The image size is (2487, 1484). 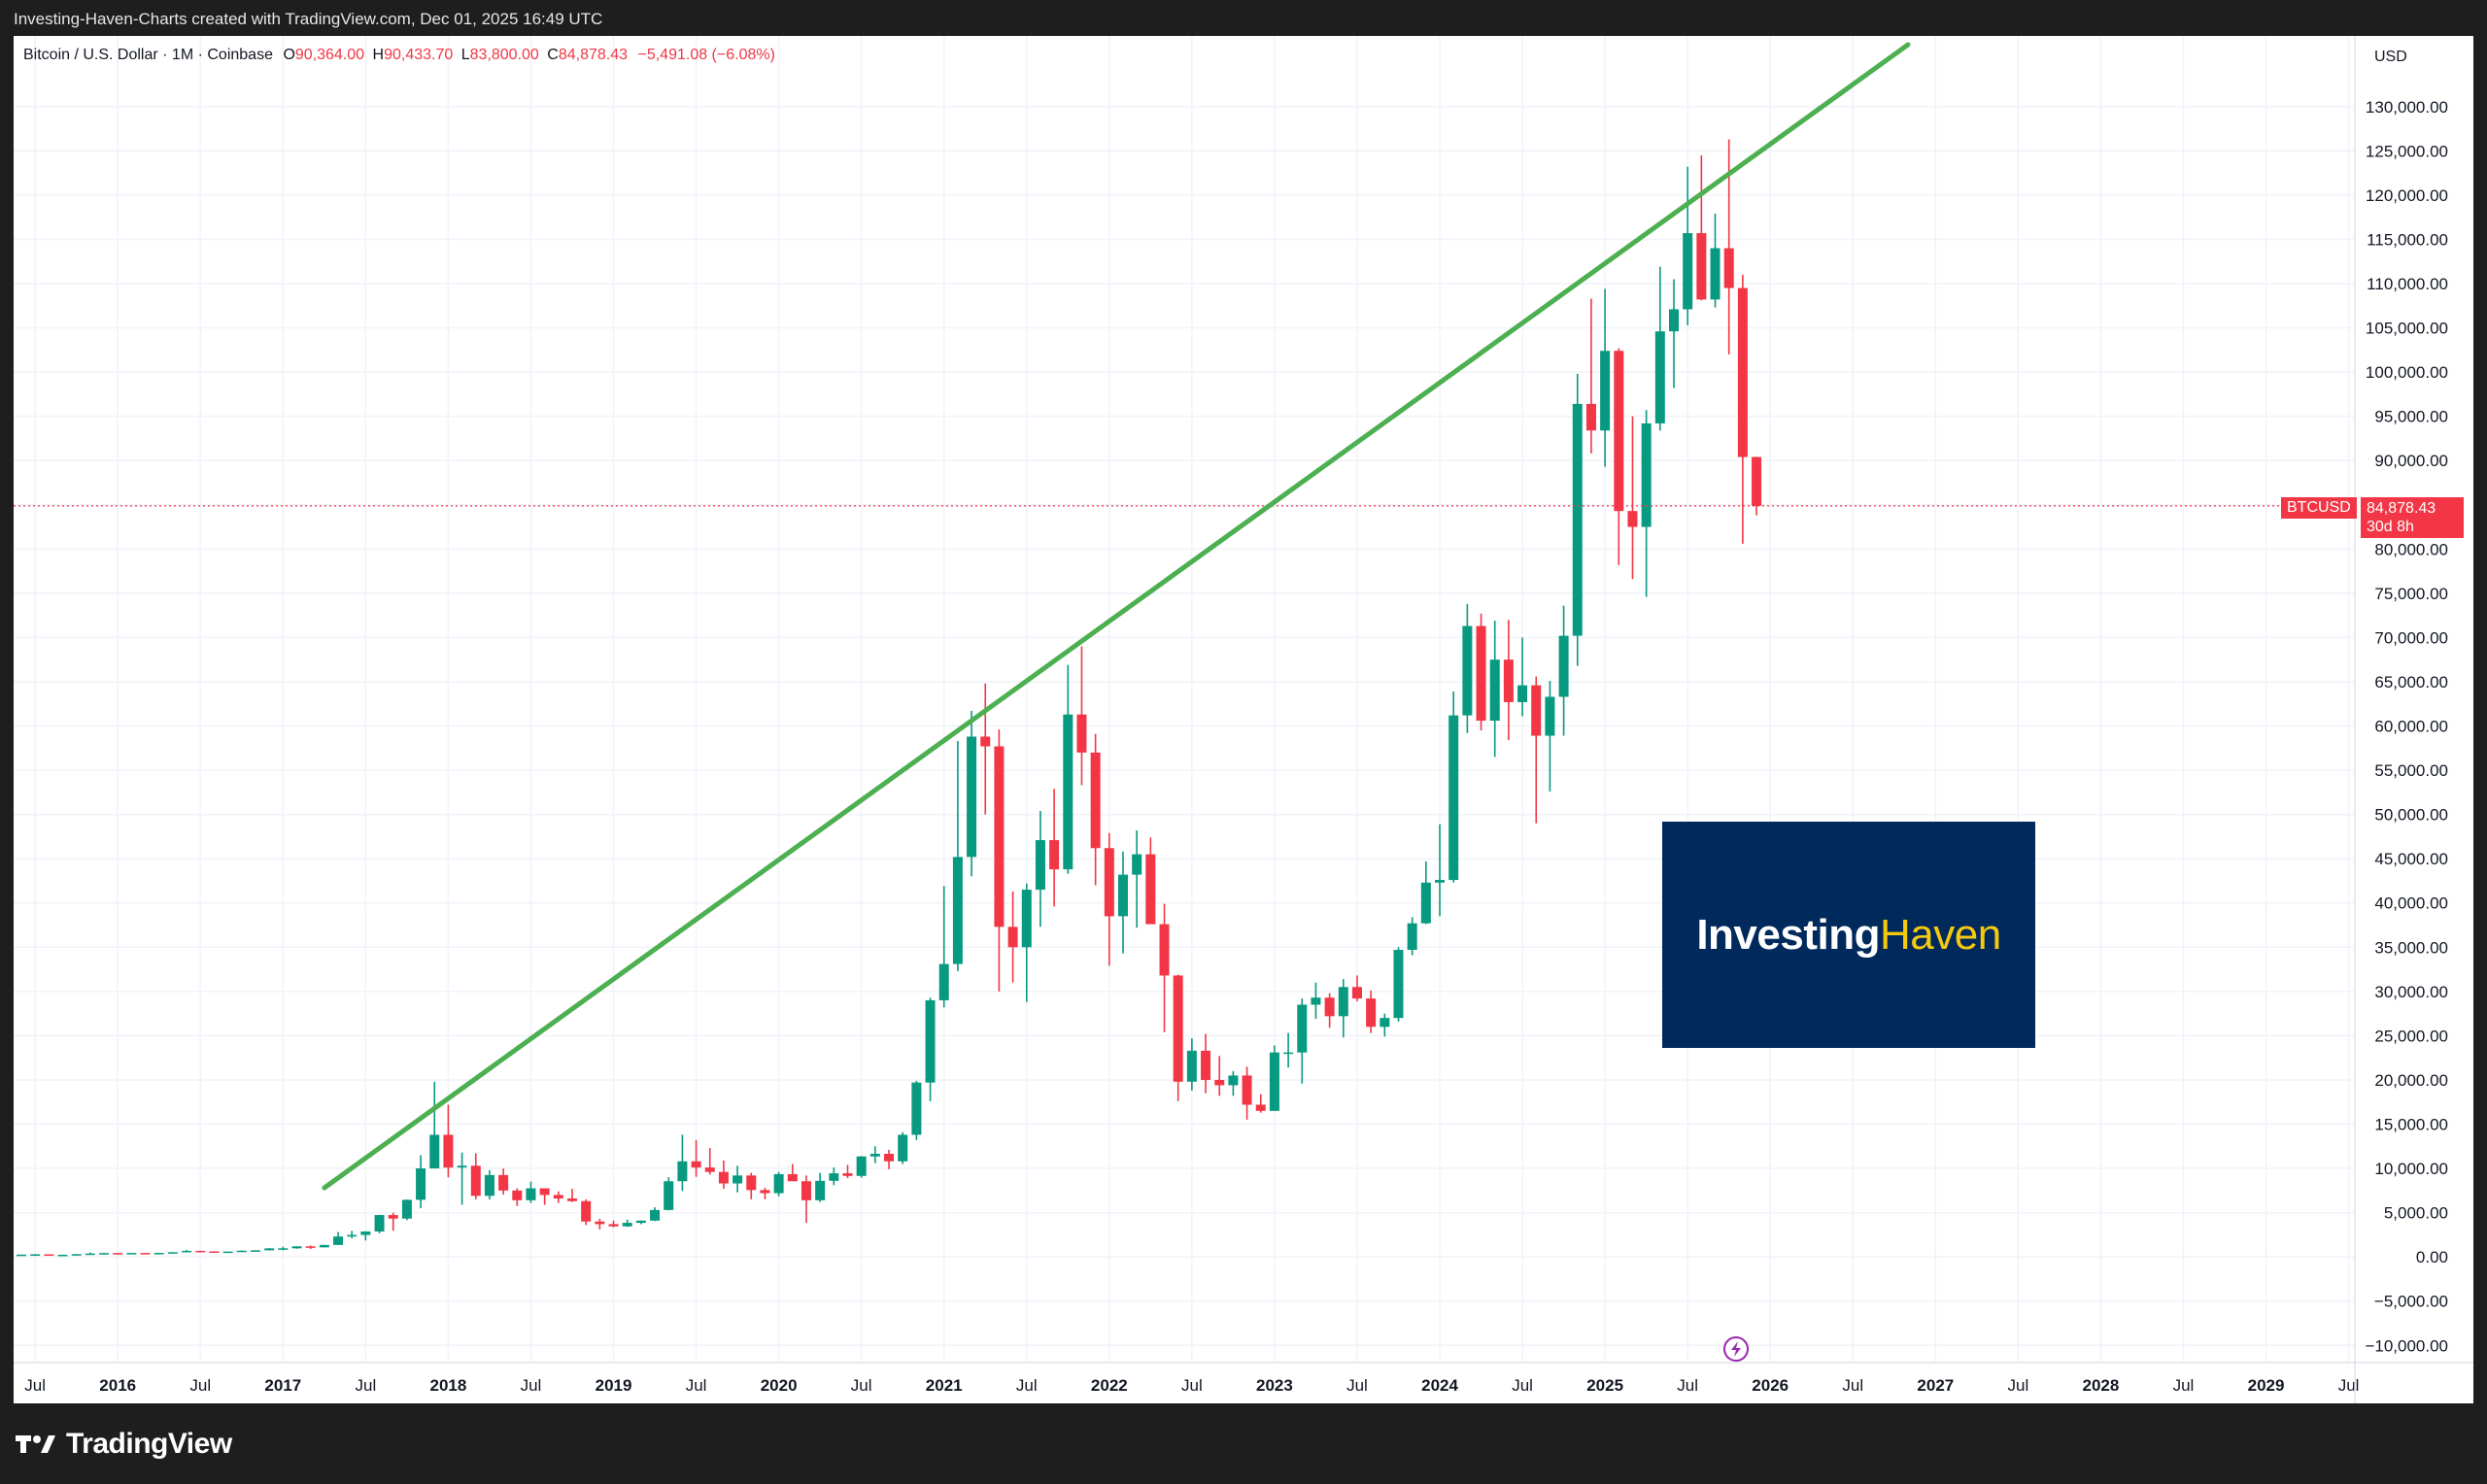 What do you see at coordinates (1770, 1385) in the screenshot?
I see `x-tick-label: 2026` at bounding box center [1770, 1385].